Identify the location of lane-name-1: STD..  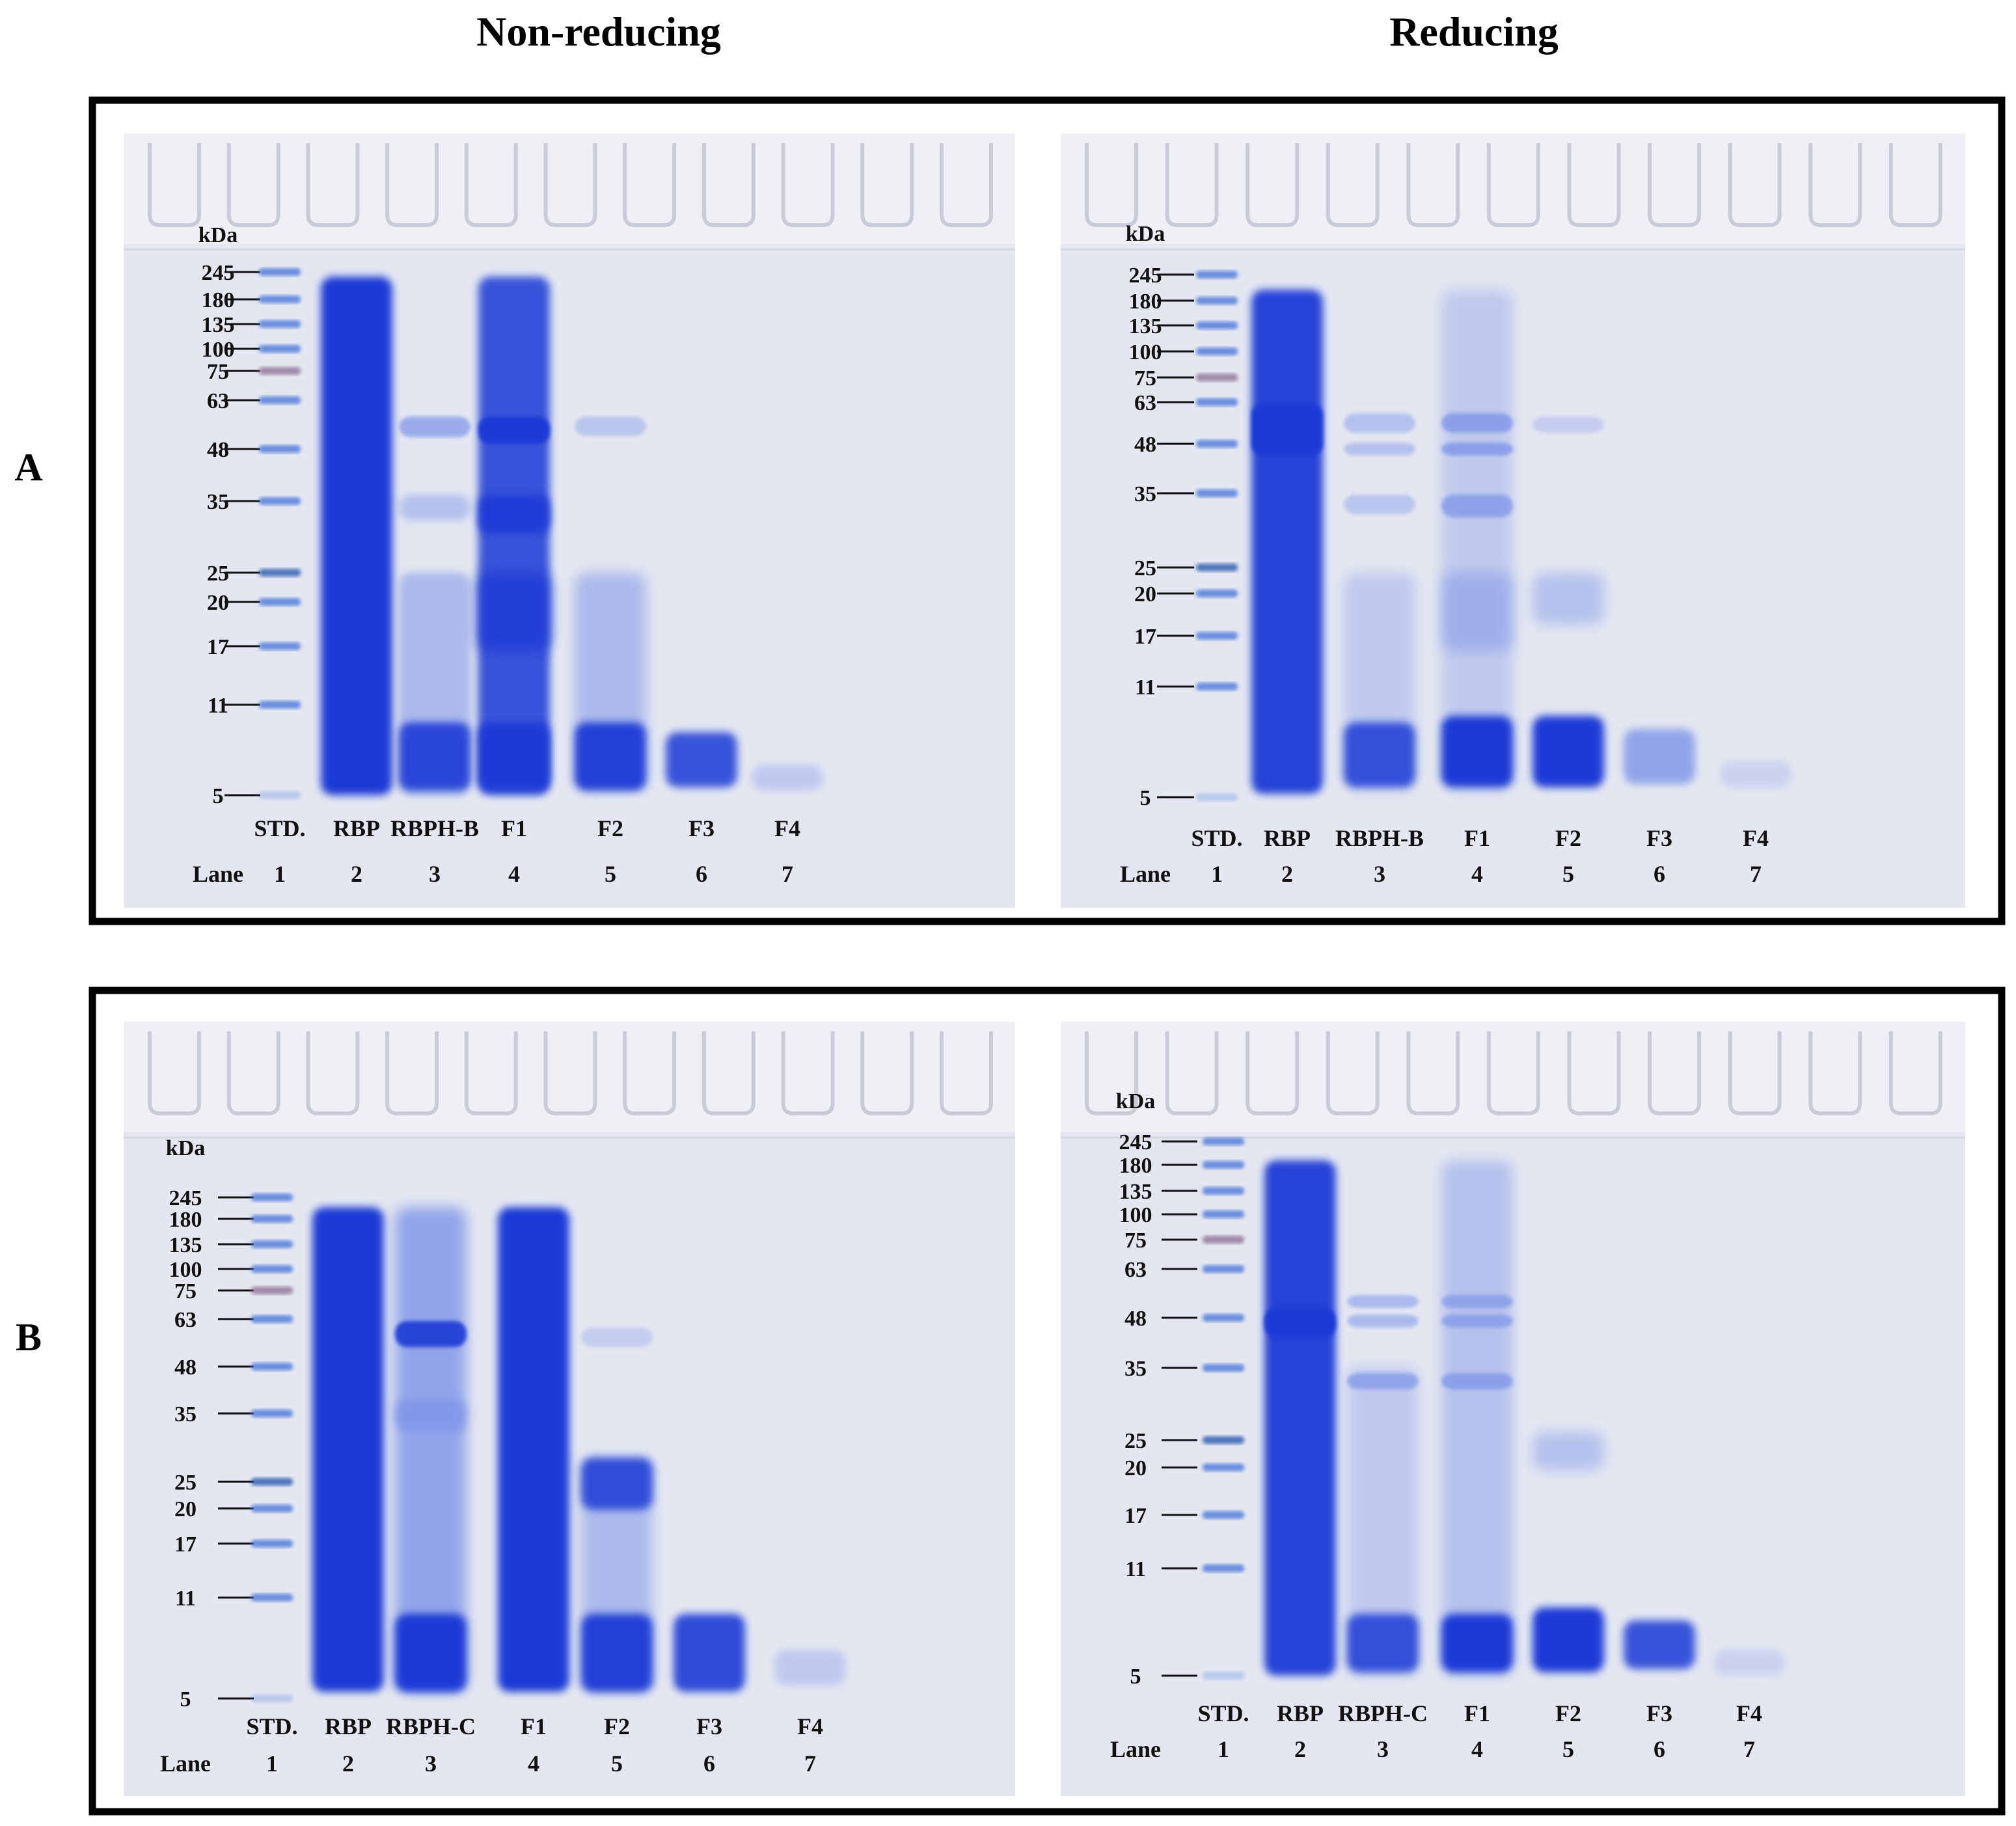
(1223, 1713).